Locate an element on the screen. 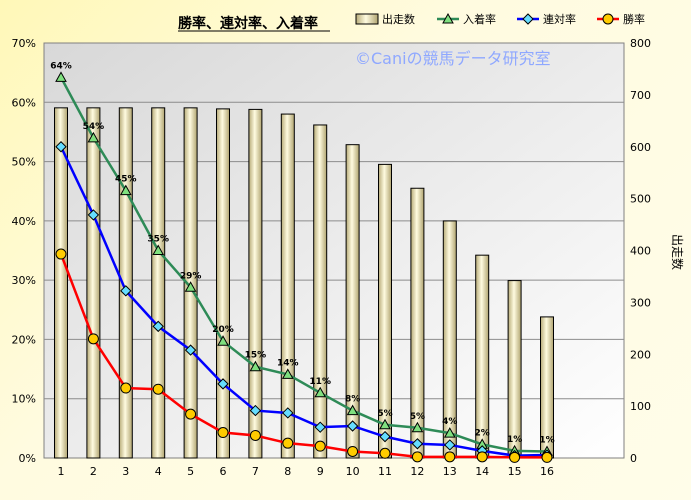 This screenshot has width=691, height=500. data-label: 20% is located at coordinates (223, 330).